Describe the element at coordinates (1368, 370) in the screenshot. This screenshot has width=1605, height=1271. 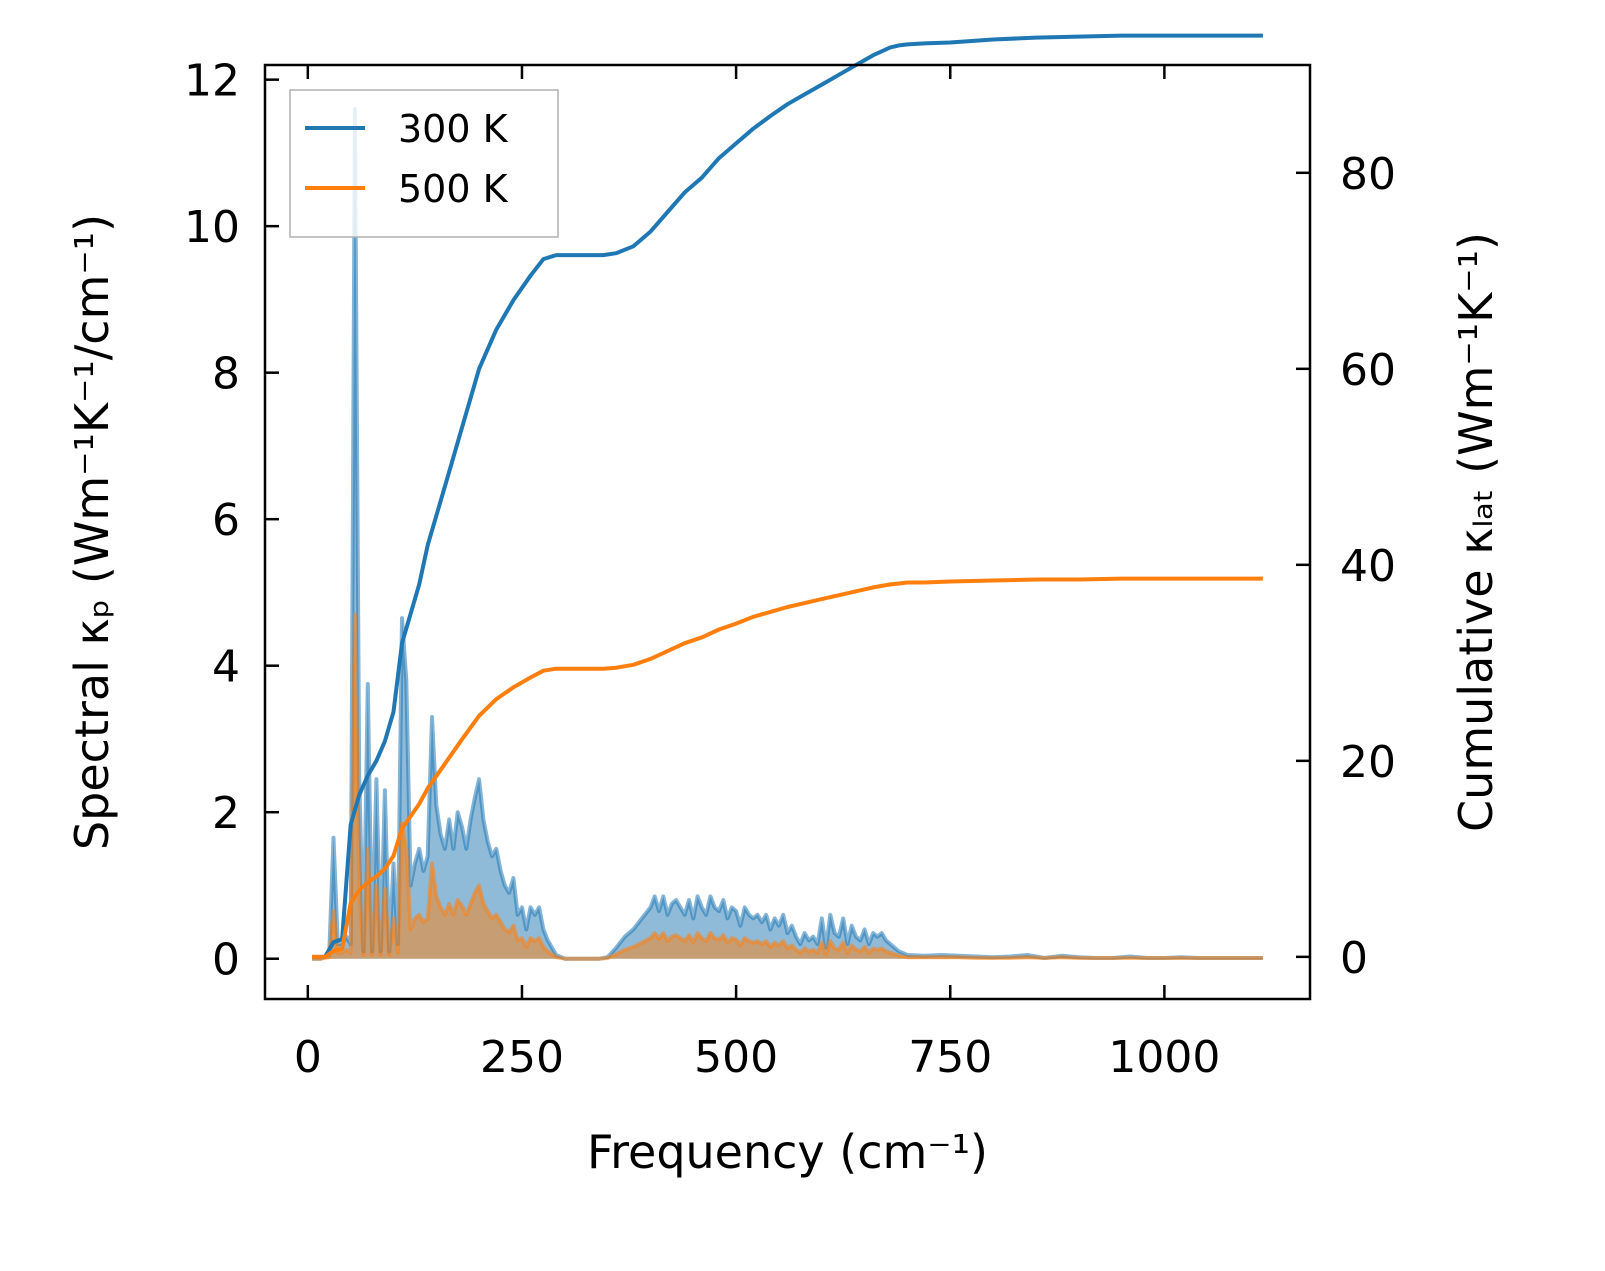
I see `y-right-tick-label-60: 60` at that location.